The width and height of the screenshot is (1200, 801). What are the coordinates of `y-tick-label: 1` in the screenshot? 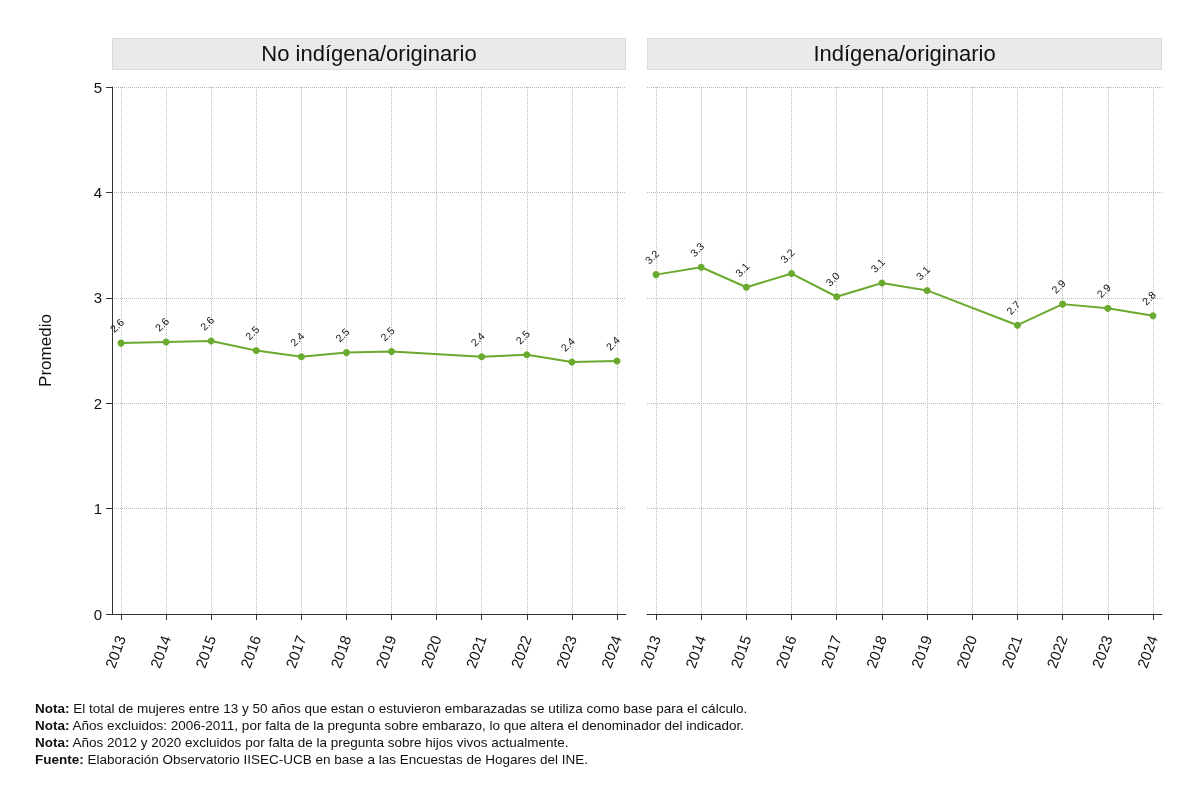 It's located at (97, 509).